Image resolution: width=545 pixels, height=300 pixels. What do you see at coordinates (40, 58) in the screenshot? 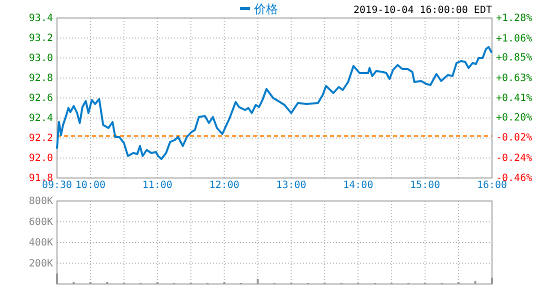
I see `y-tick-label: 93.0` at bounding box center [40, 58].